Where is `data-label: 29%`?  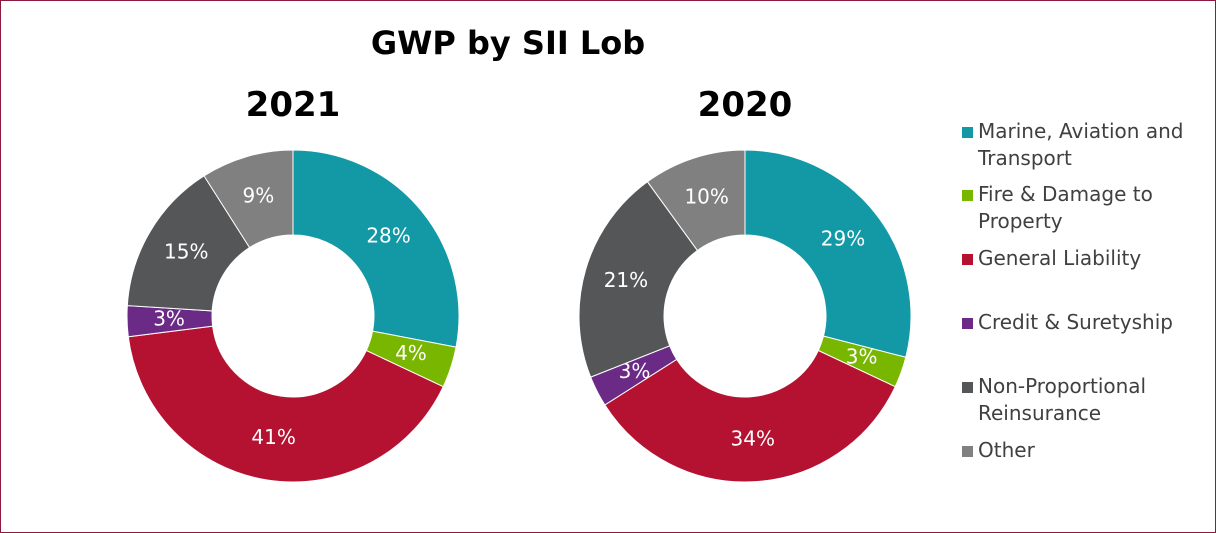 data-label: 29% is located at coordinates (843, 238).